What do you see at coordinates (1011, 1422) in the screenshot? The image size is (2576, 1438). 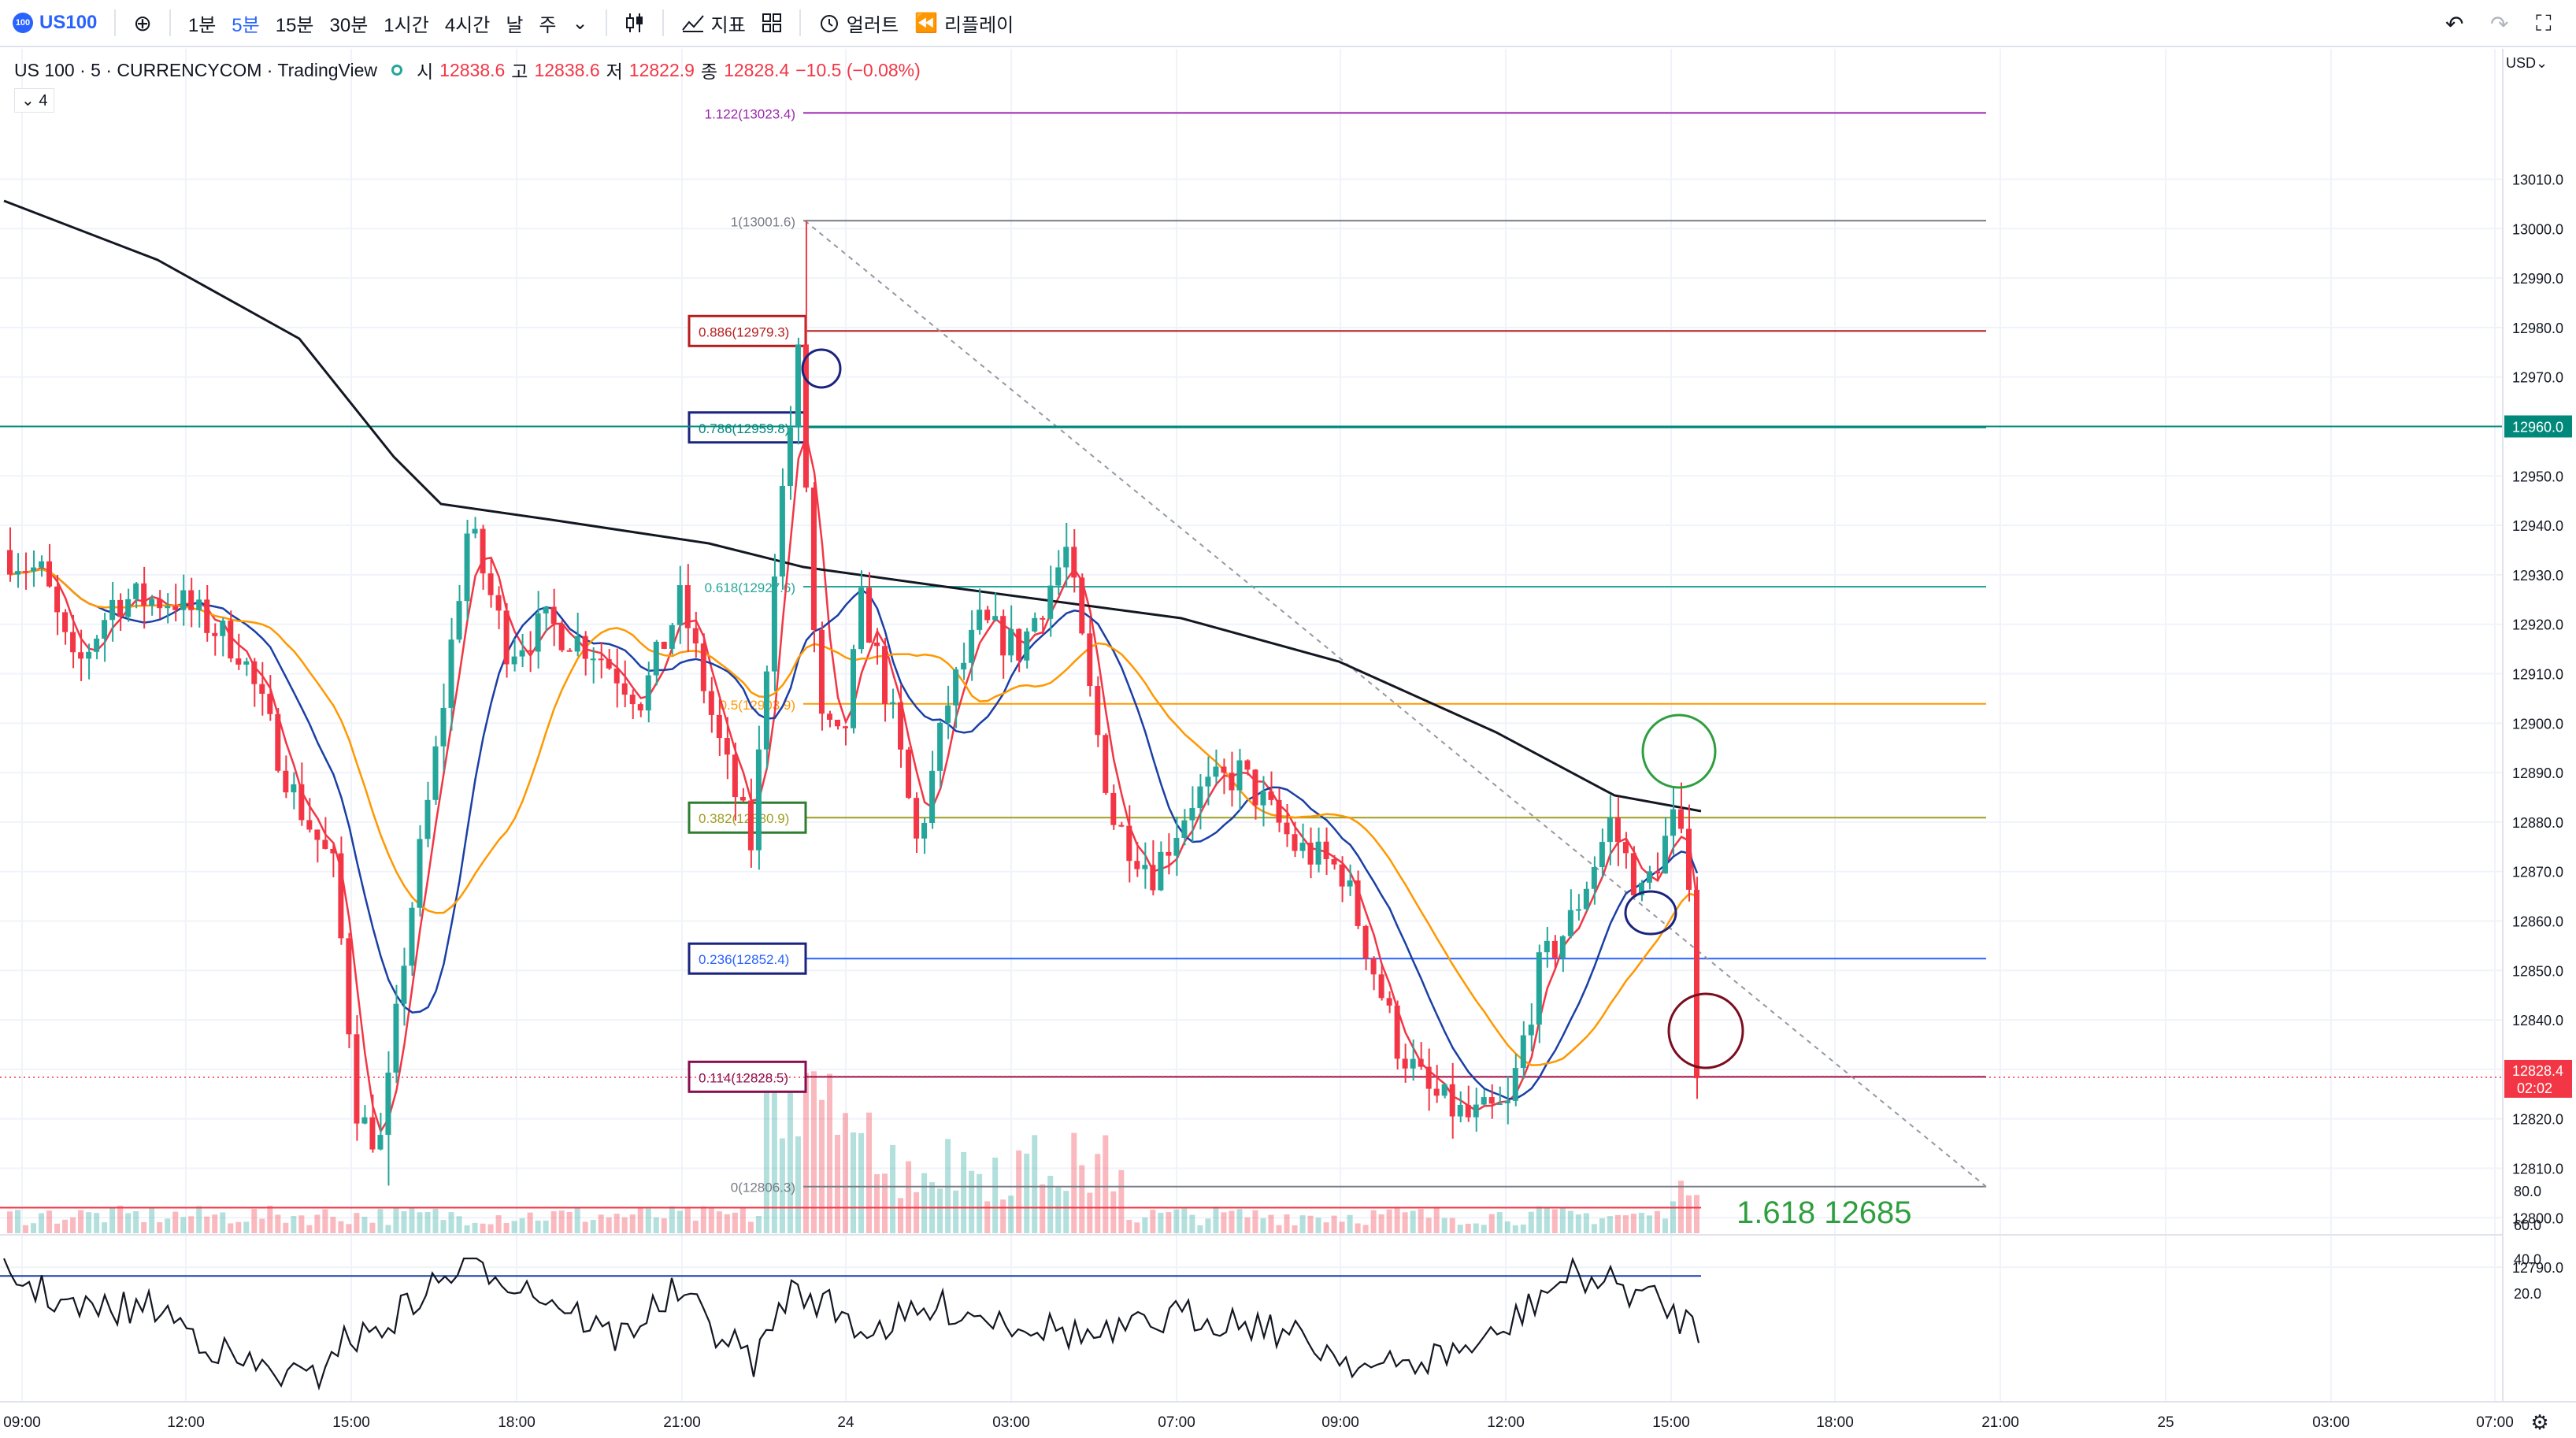 I see `time-tick-label: 03:00` at bounding box center [1011, 1422].